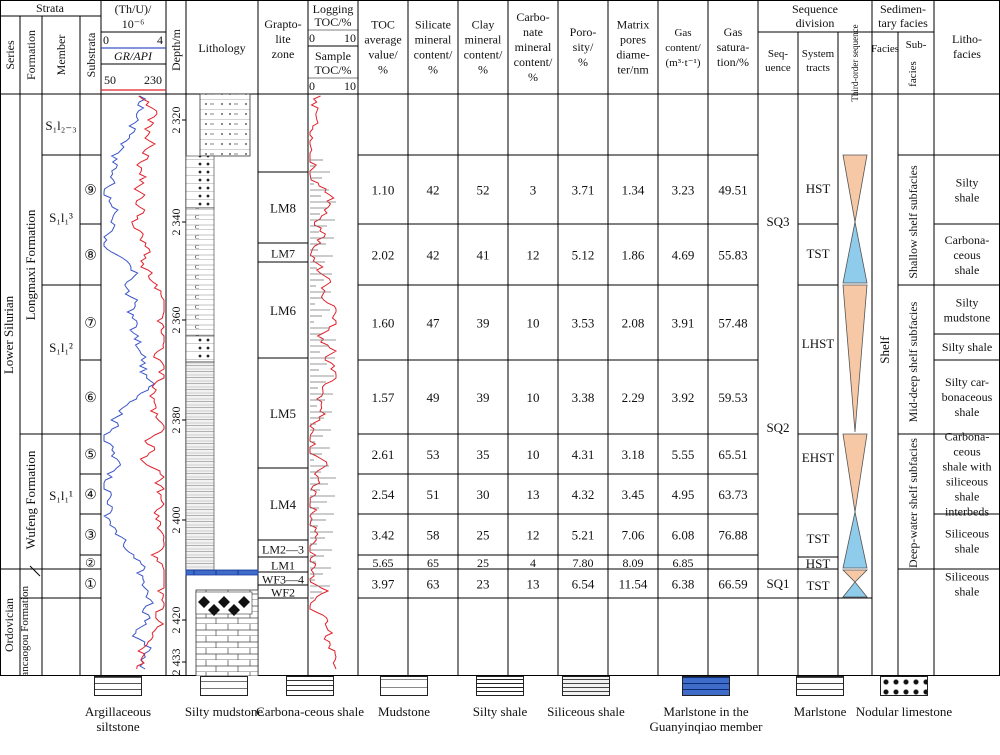  I want to click on substrata-4: ④, so click(90, 495).